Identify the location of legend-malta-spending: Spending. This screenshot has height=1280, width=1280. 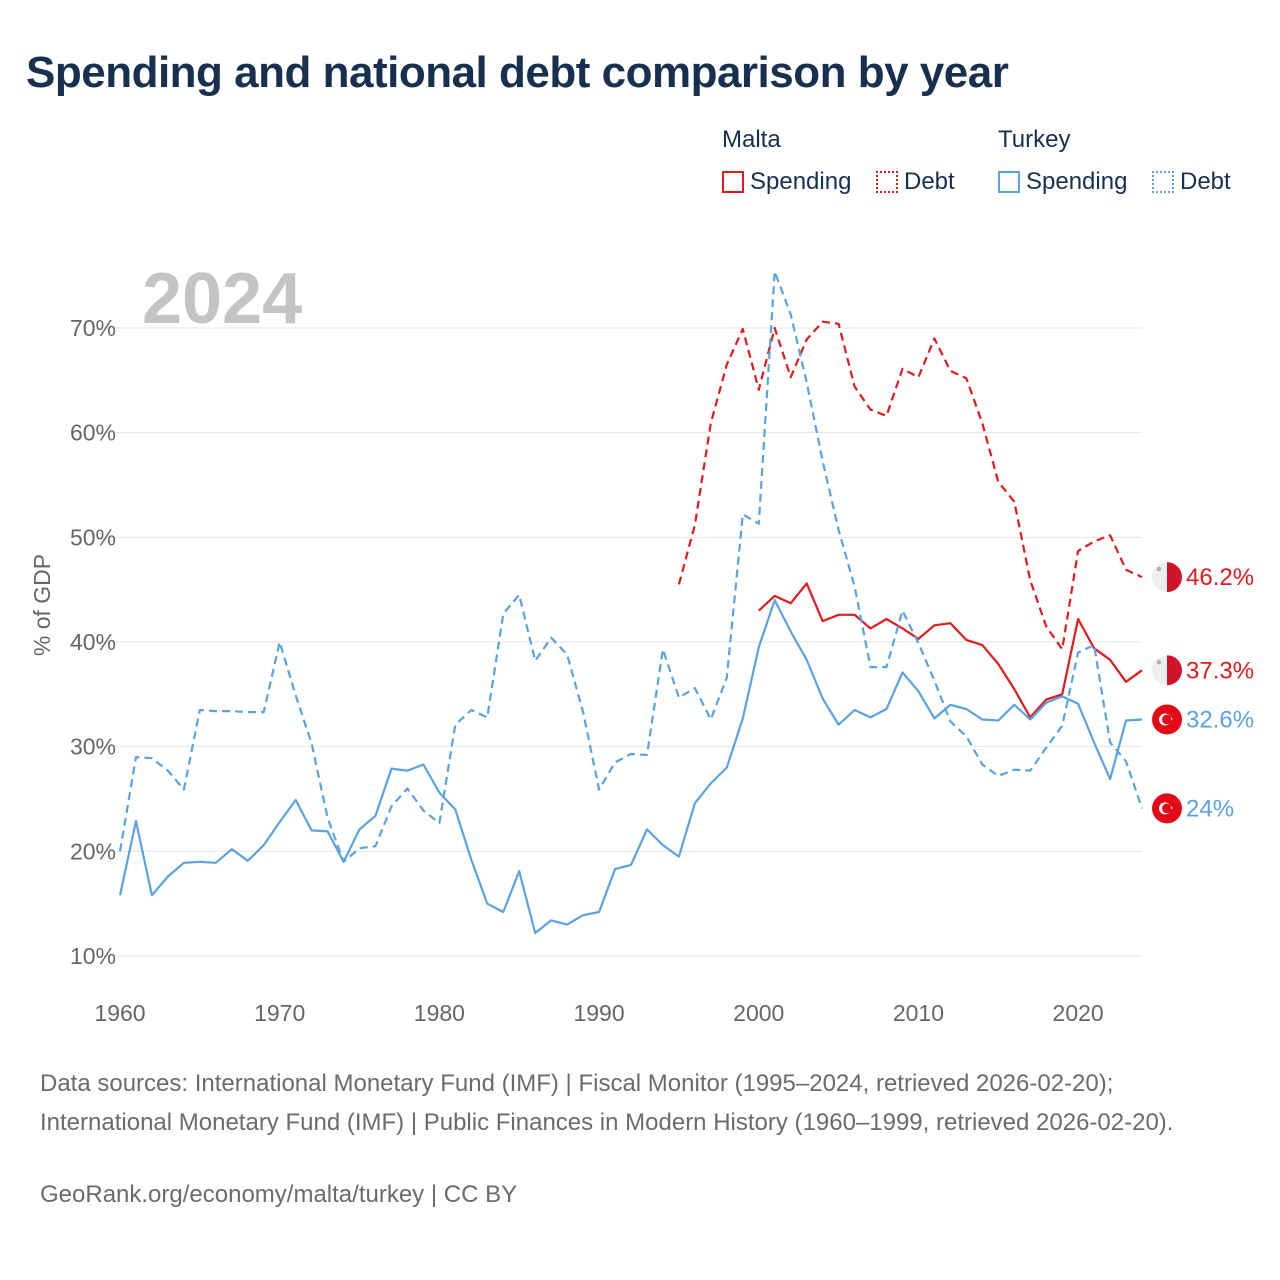
(786, 182).